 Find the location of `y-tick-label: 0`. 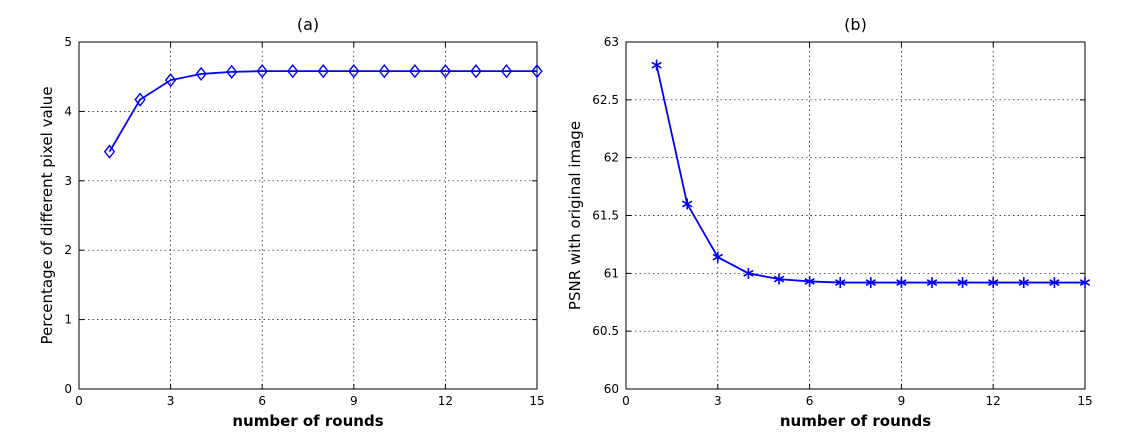

y-tick-label: 0 is located at coordinates (68, 389).